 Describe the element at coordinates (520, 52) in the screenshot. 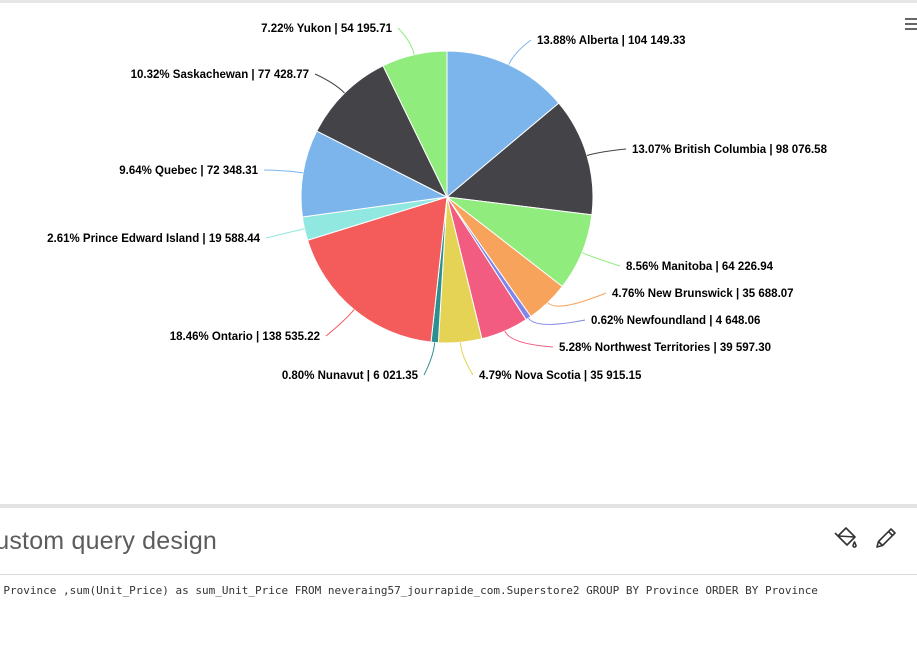

I see `connector-alberta` at that location.